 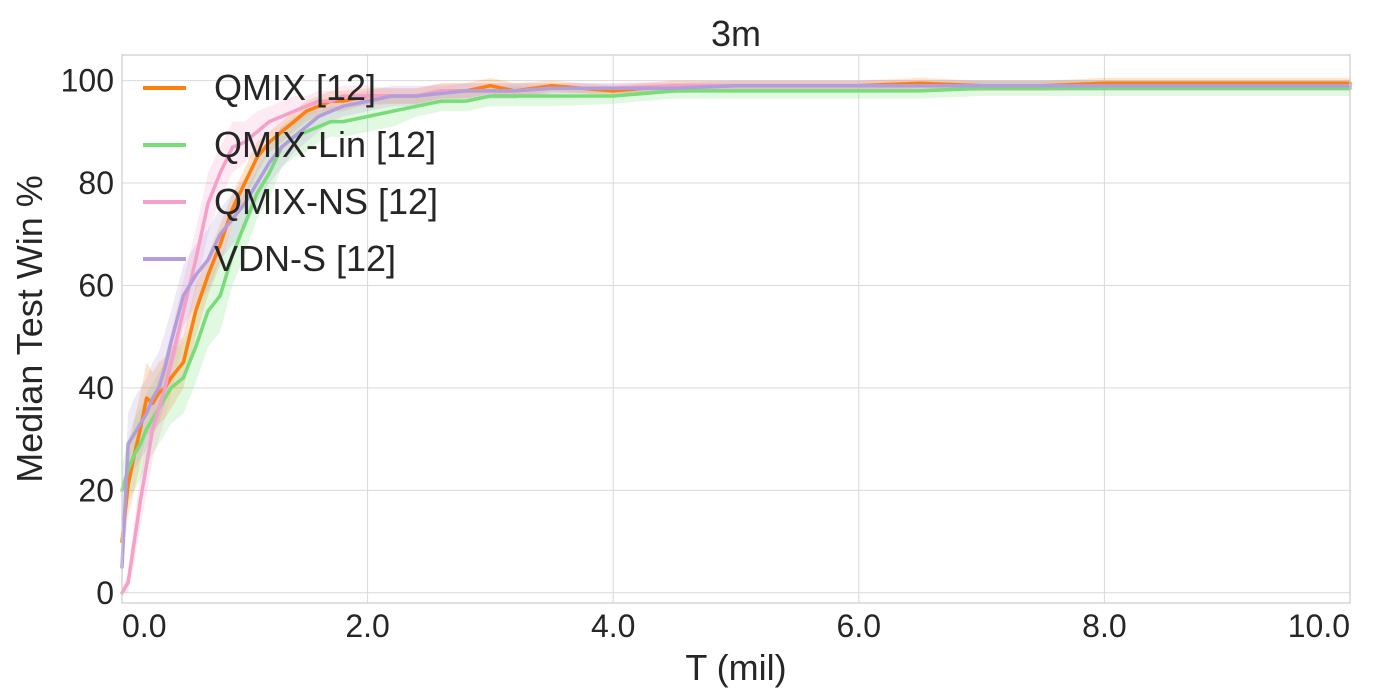 I want to click on y-tick-label: 60, so click(x=96, y=285).